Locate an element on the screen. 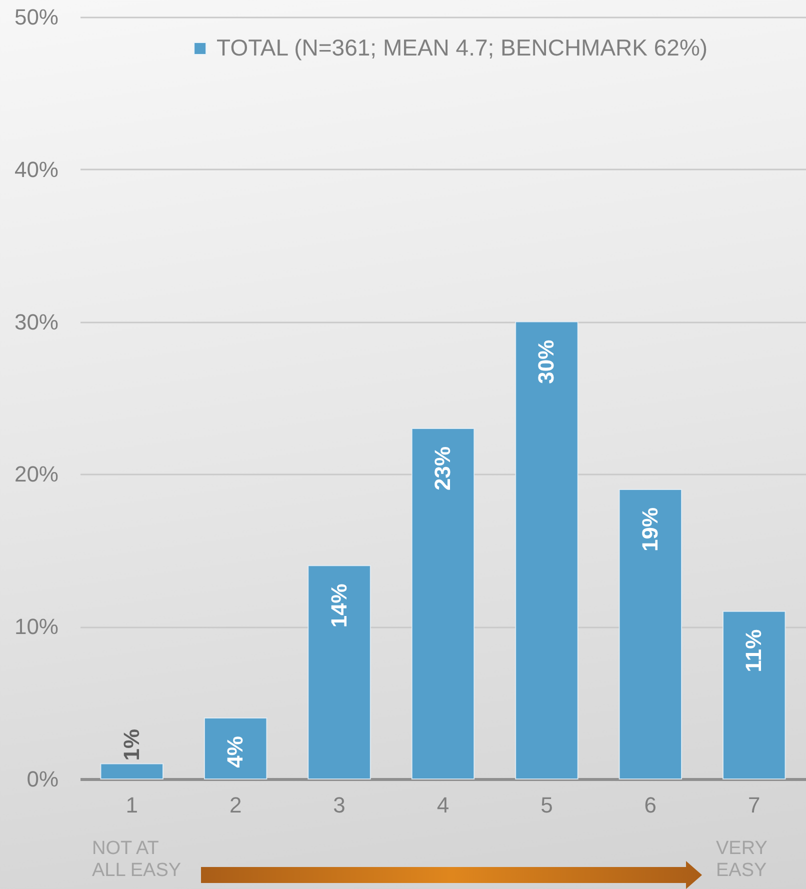 This screenshot has height=889, width=806. y-tick-label: 0% is located at coordinates (42, 779).